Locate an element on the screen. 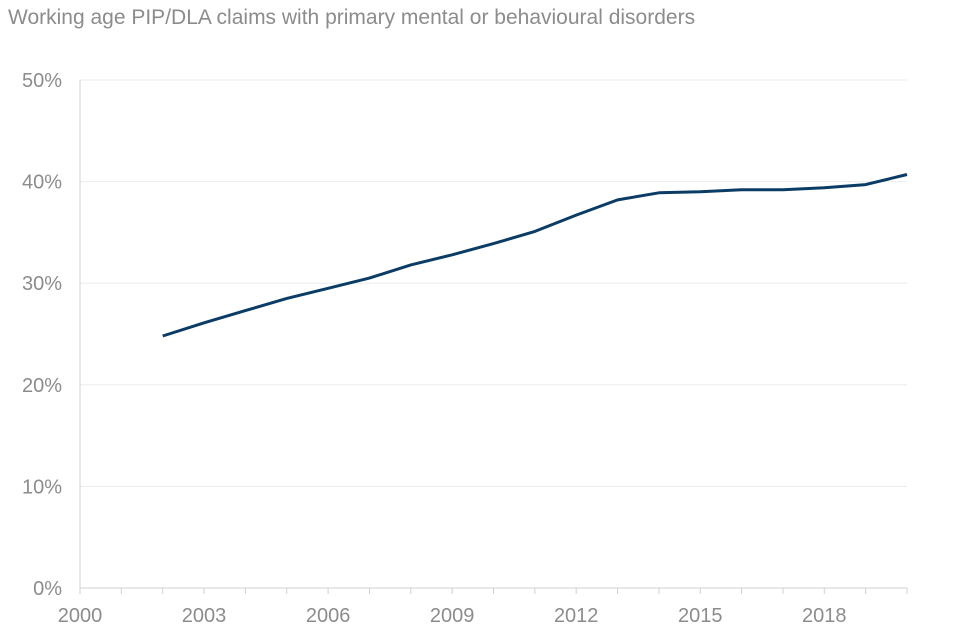 The height and width of the screenshot is (640, 960). y-tick-label: 30% is located at coordinates (42, 284).